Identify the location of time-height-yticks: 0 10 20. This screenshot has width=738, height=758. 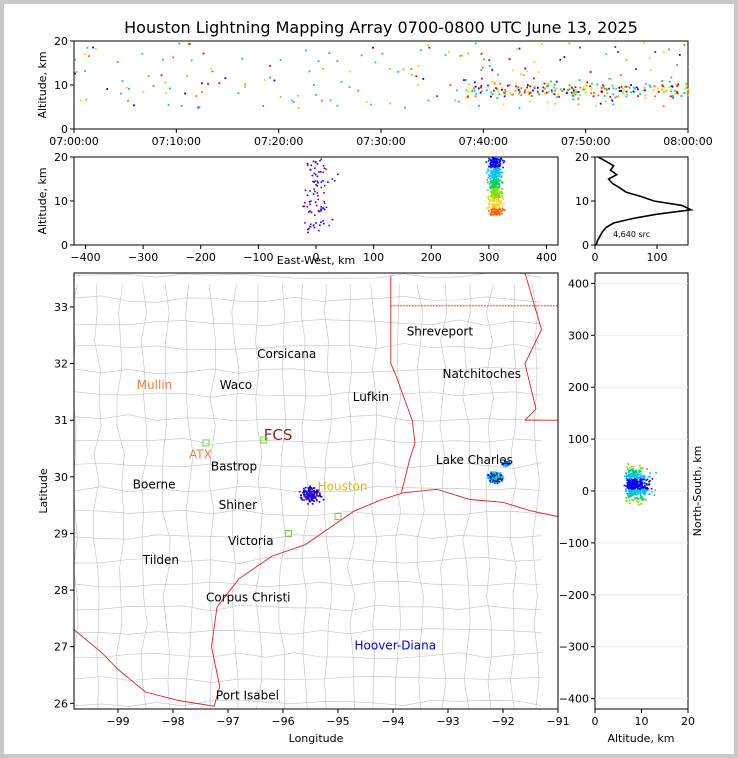
(64, 85).